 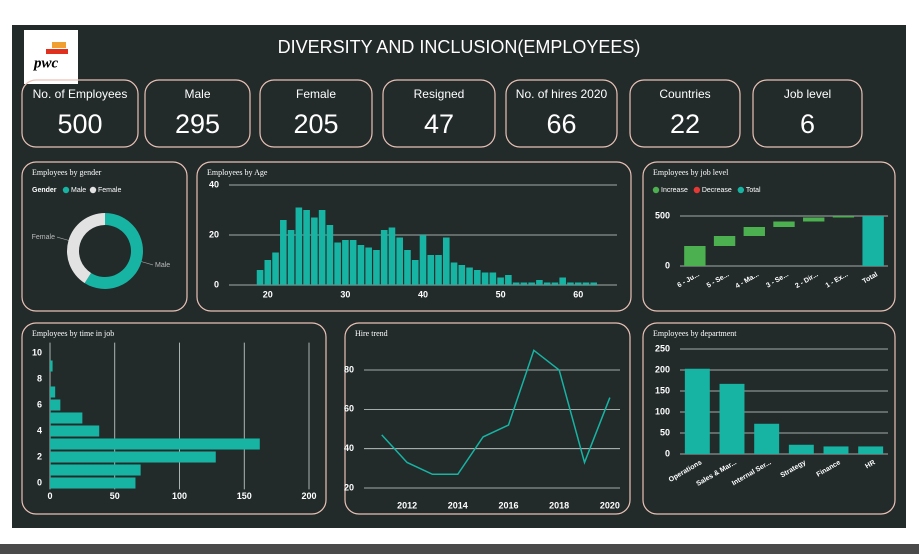 I want to click on x-tick-label: 50, so click(x=115, y=496).